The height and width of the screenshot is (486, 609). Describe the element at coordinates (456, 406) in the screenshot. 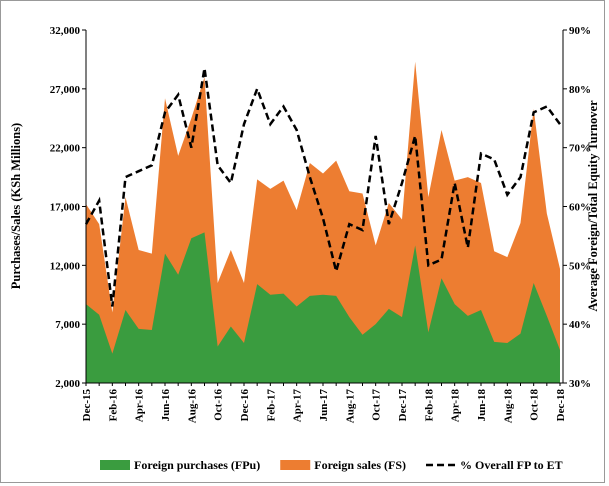

I see `x-tick-label: Apr-18` at that location.